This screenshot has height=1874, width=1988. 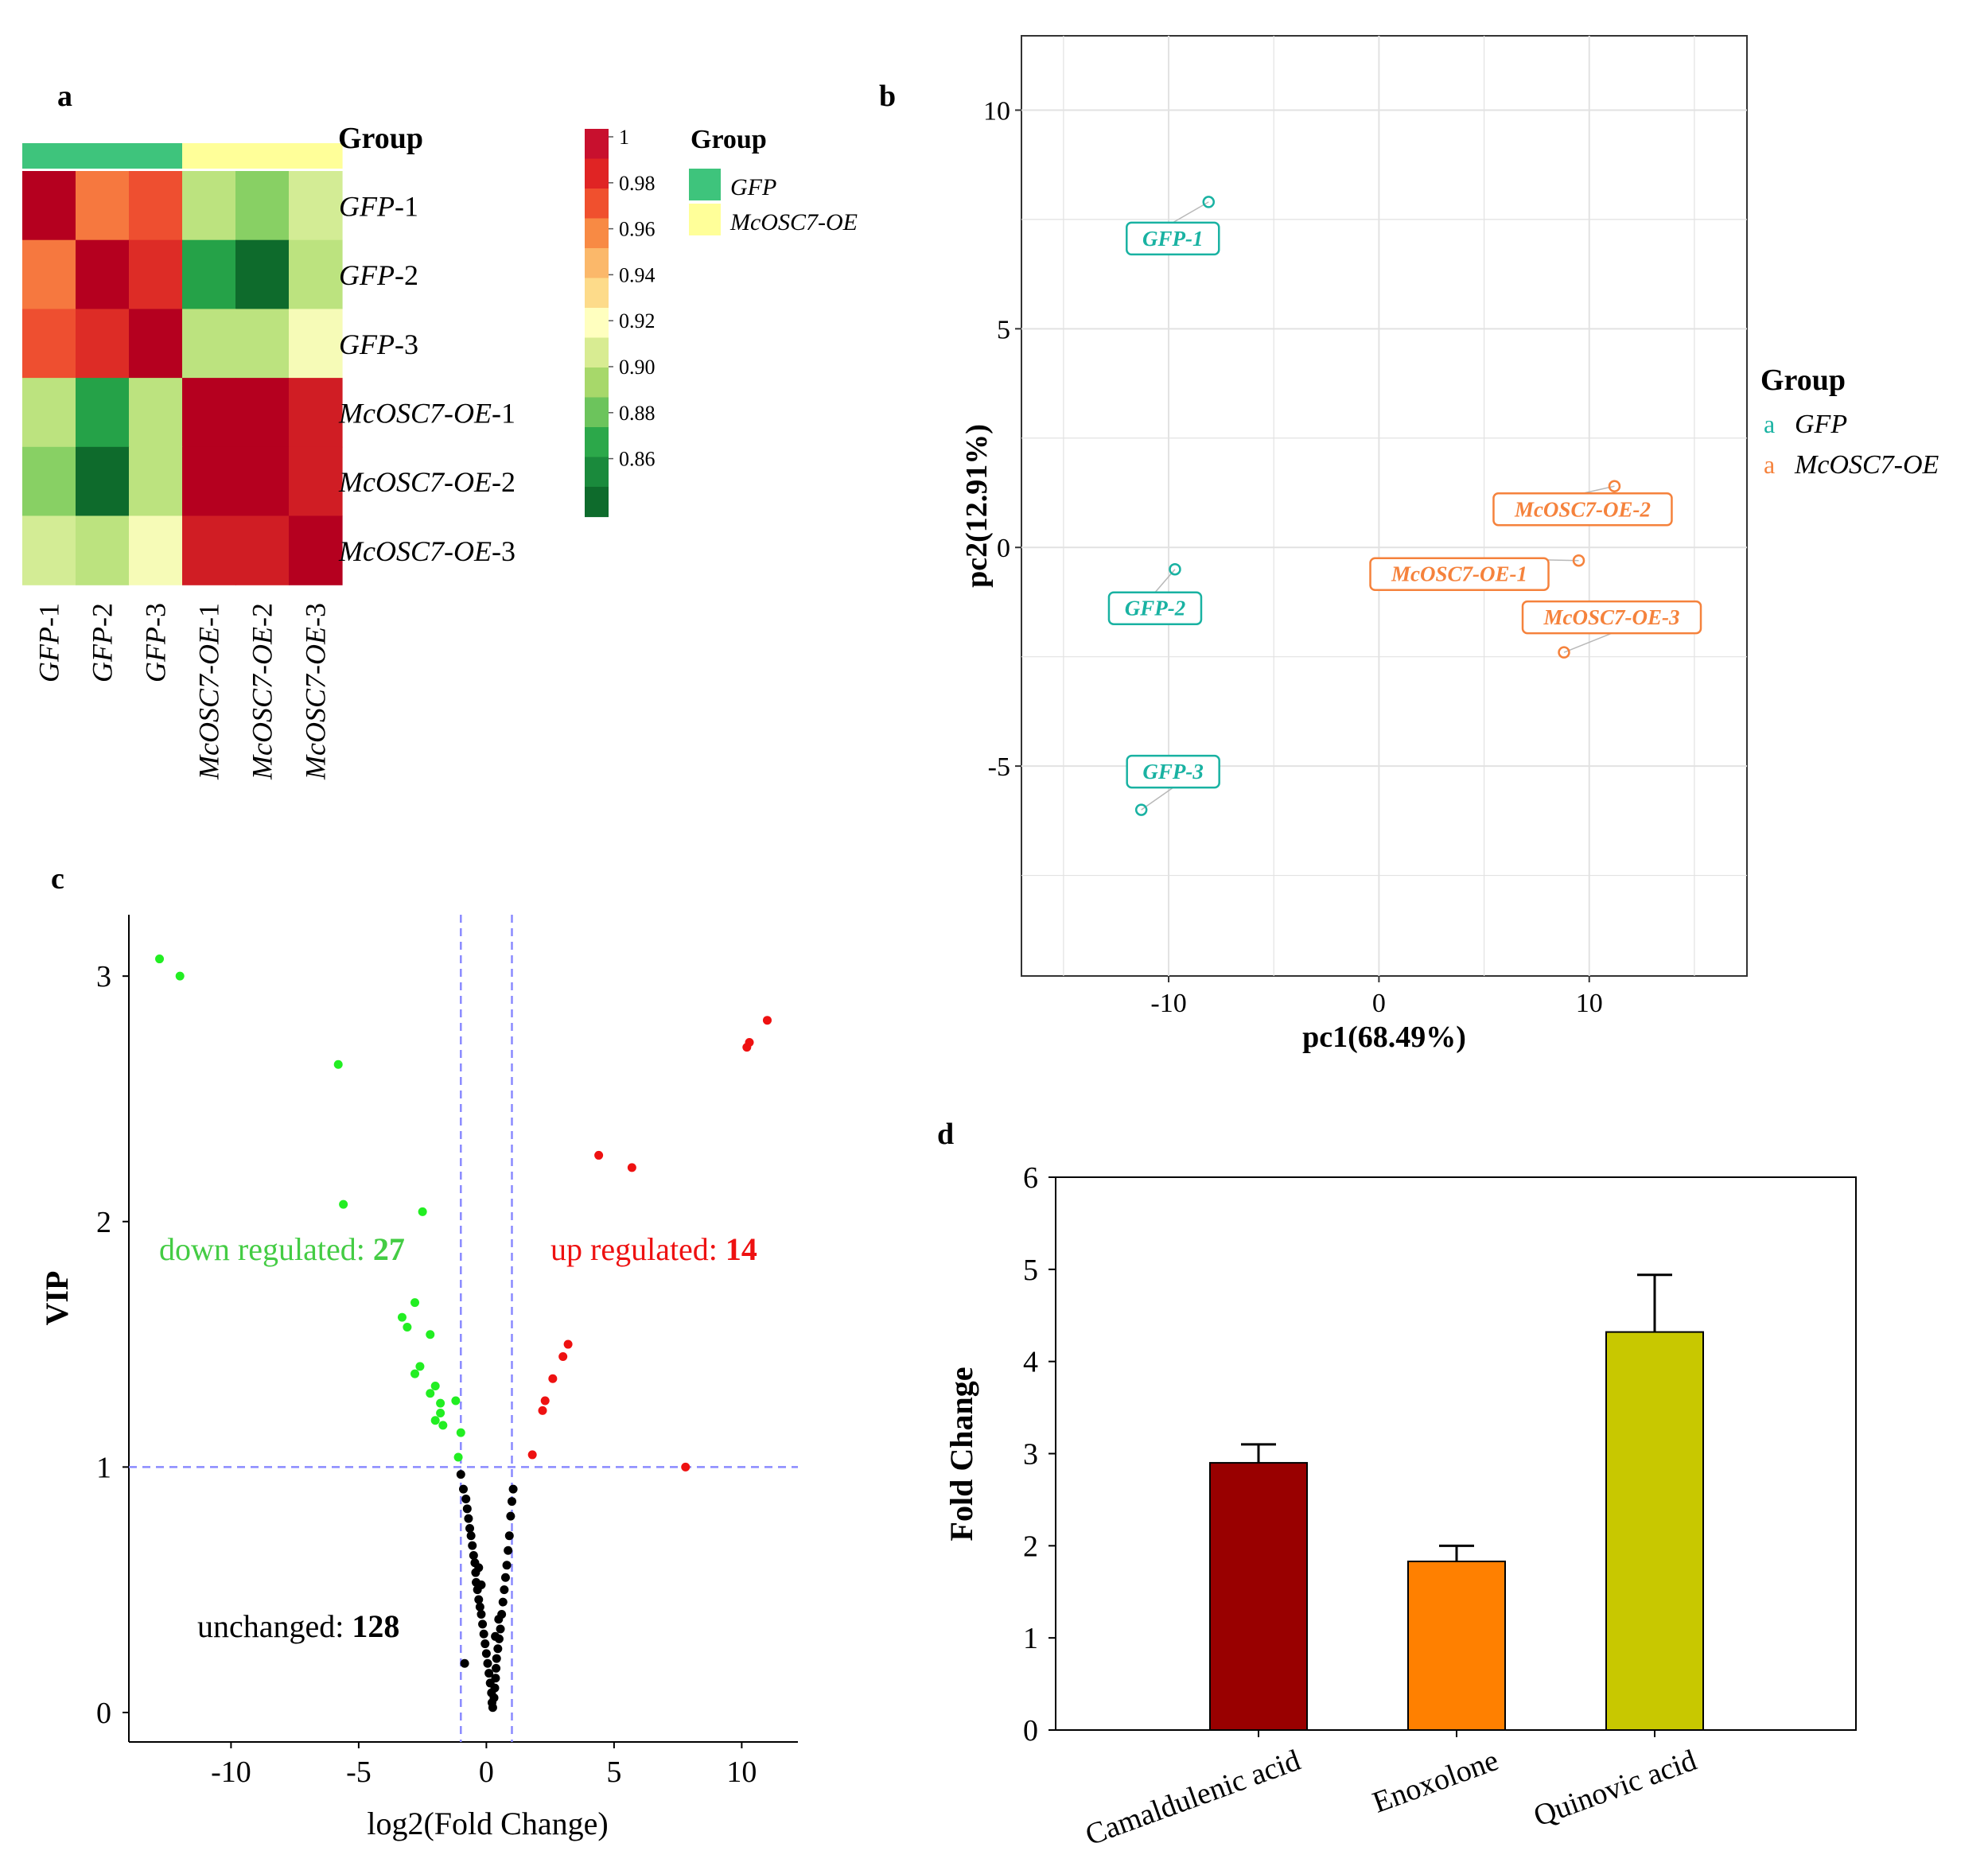 What do you see at coordinates (486, 1772) in the screenshot?
I see `volcano-xtick-label: 0` at bounding box center [486, 1772].